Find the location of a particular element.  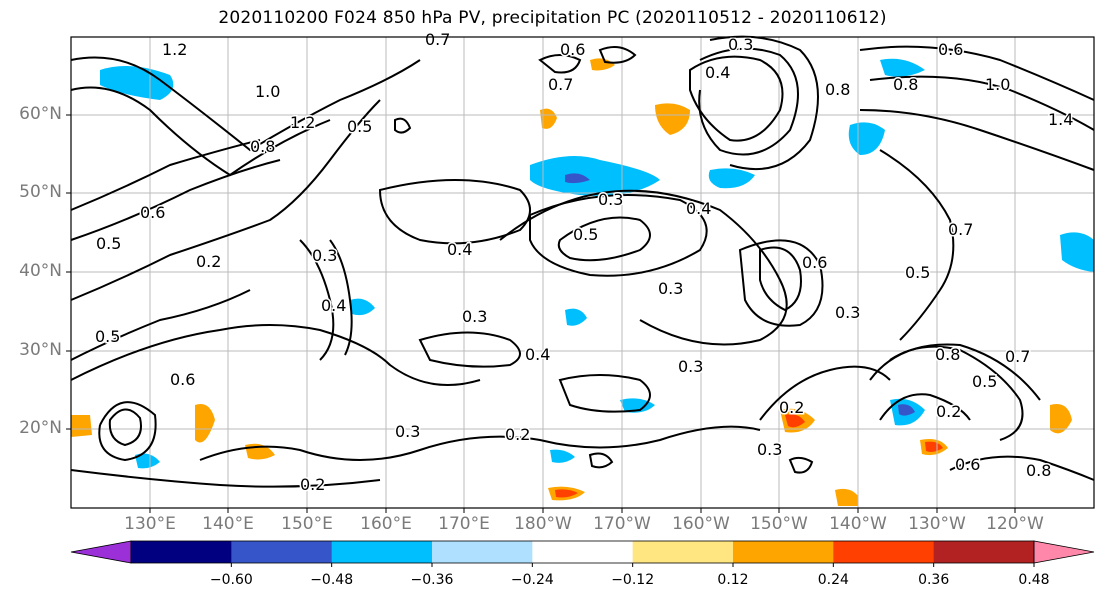

latitude-label: 40°N is located at coordinates (40, 271).